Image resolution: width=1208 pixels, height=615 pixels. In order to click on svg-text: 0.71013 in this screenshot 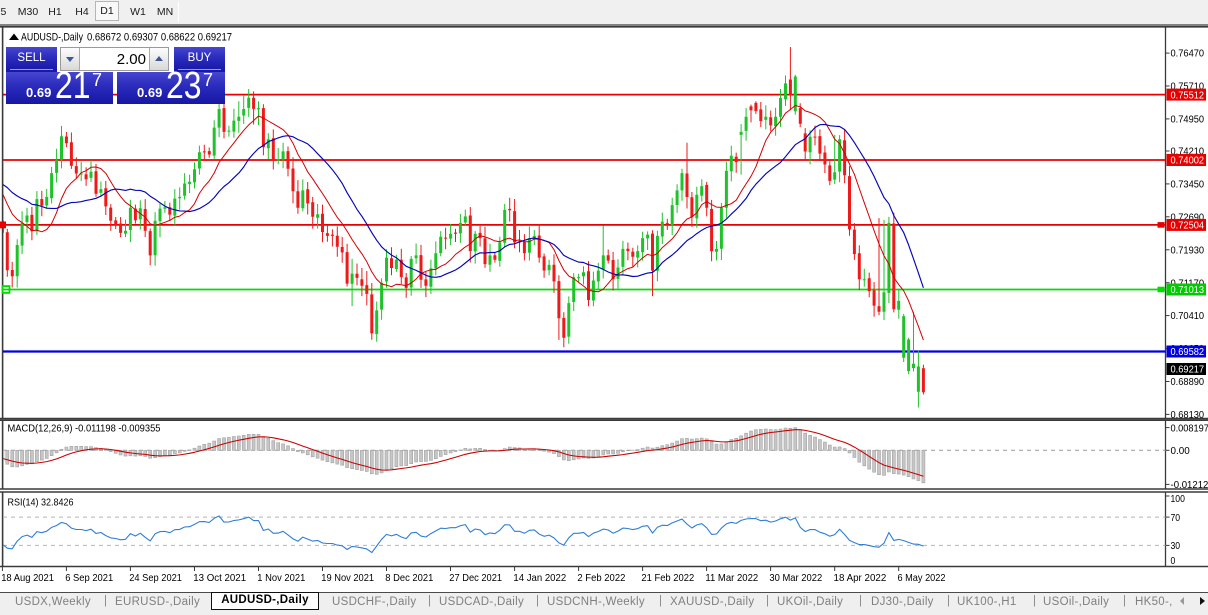, I will do `click(1188, 290)`.